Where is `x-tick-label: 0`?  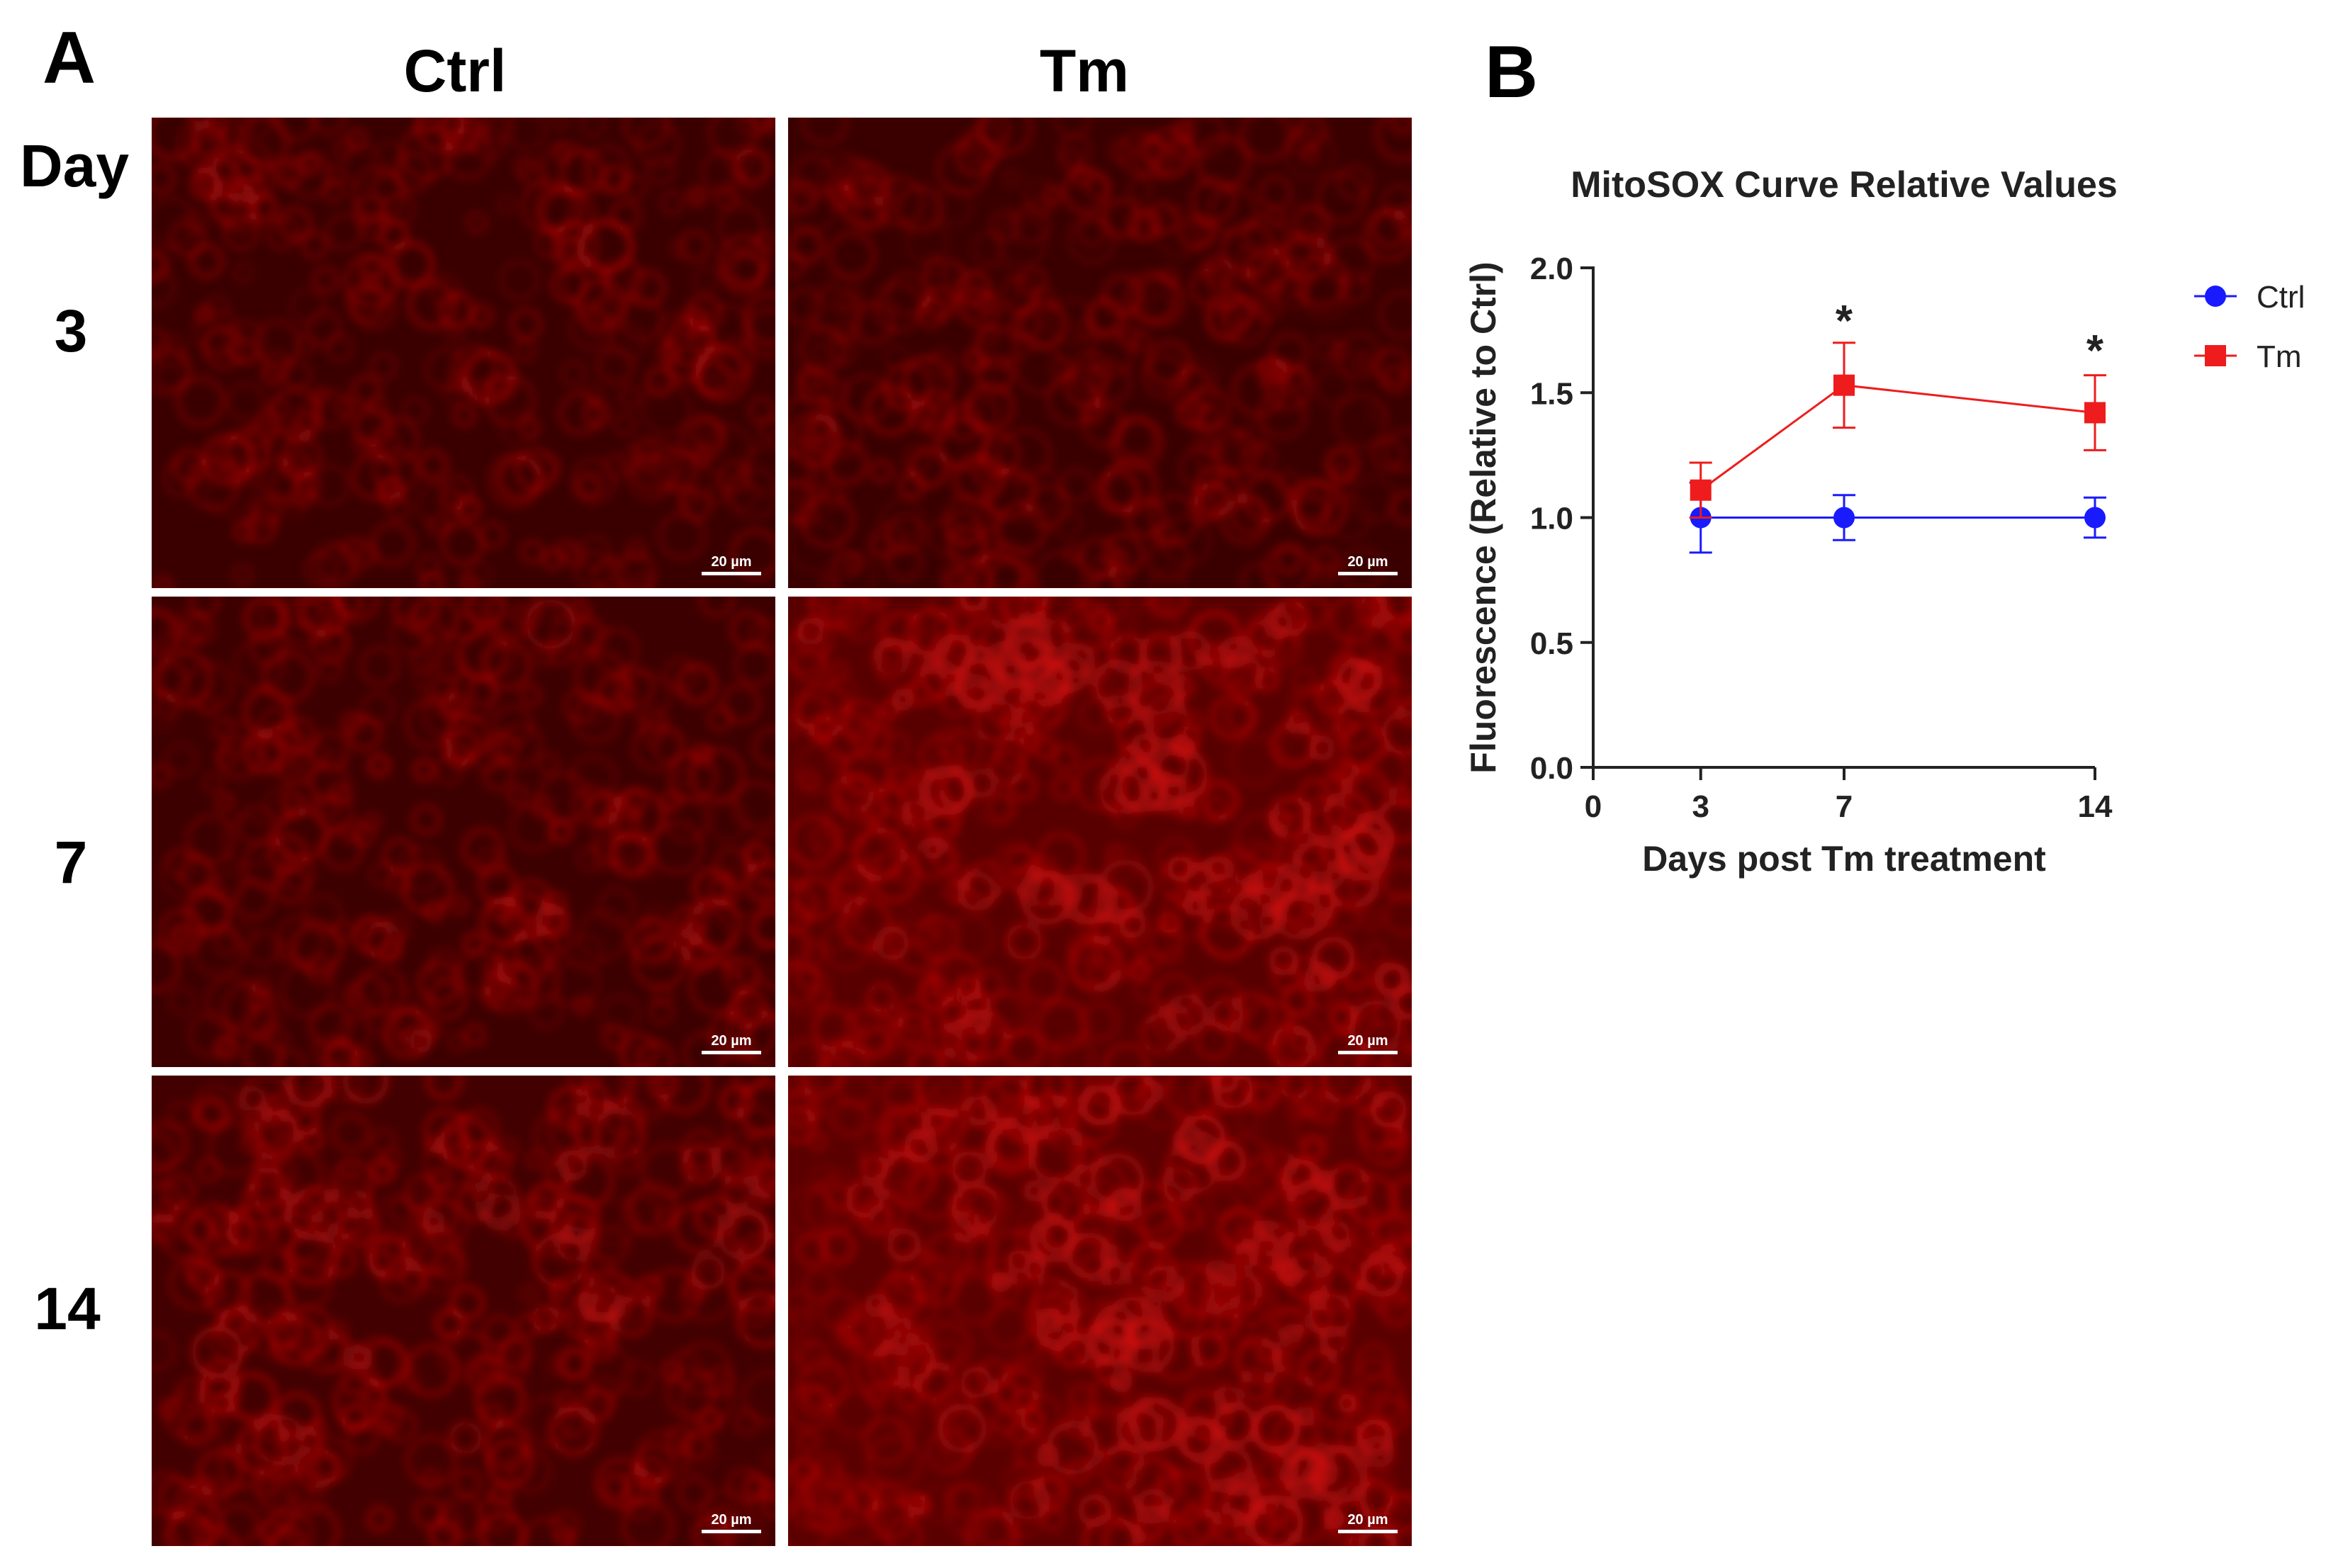 x-tick-label: 0 is located at coordinates (1593, 806).